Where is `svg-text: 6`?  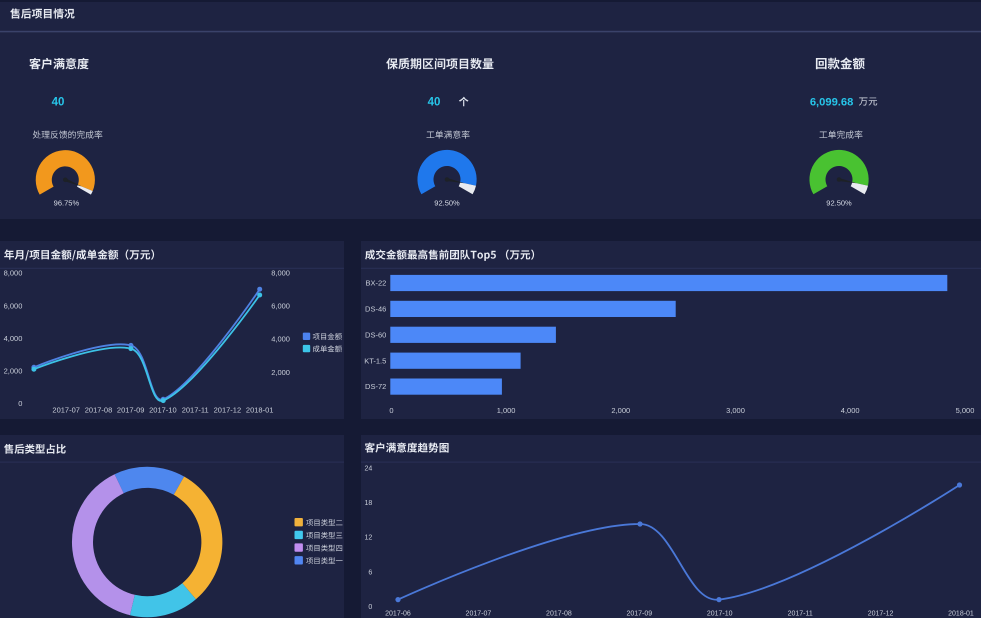 svg-text: 6 is located at coordinates (370, 572).